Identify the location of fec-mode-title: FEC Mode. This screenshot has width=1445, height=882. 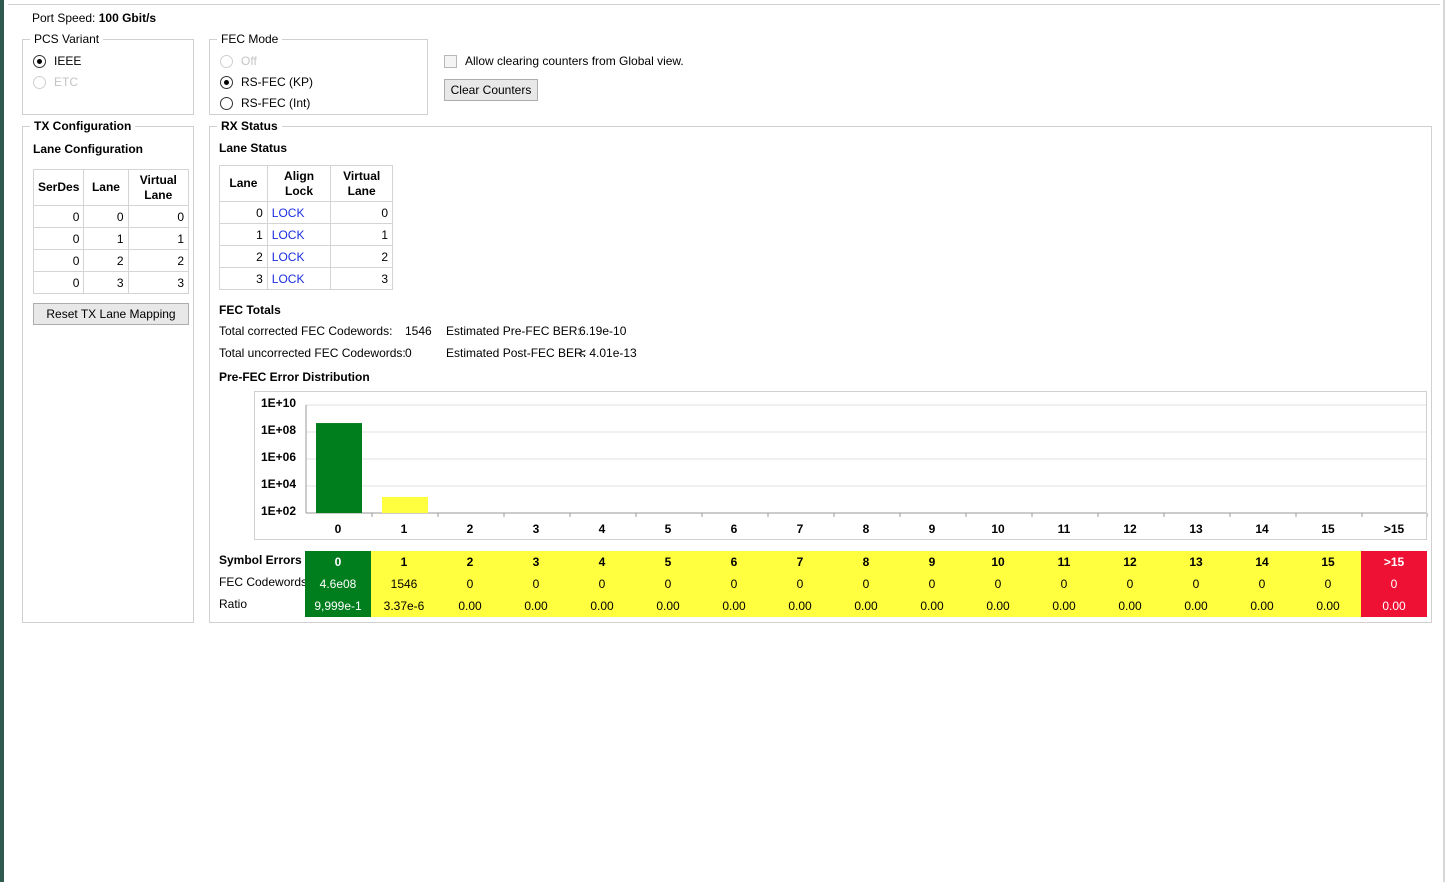
(250, 39).